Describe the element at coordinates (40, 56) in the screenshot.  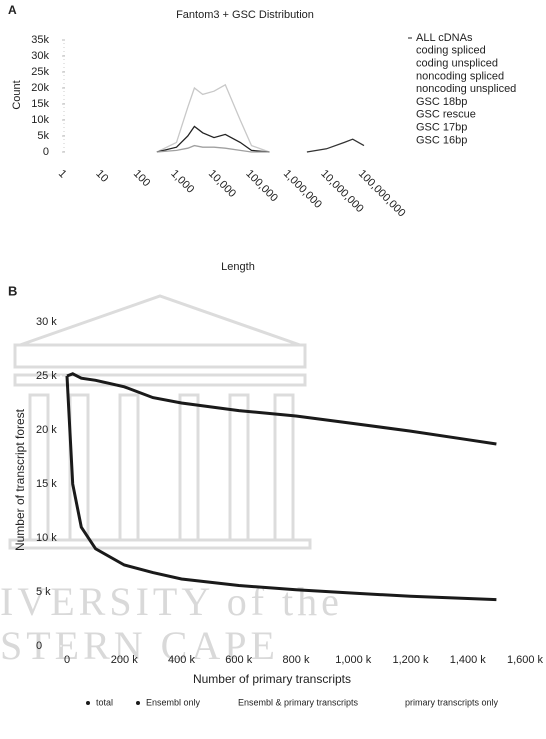
I see `y-tick-label: 30k` at that location.